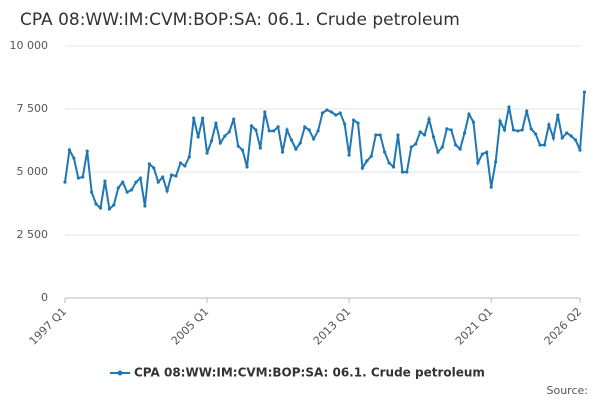  Describe the element at coordinates (48, 326) in the screenshot. I see `x-tick-label: 1997 Q1` at that location.